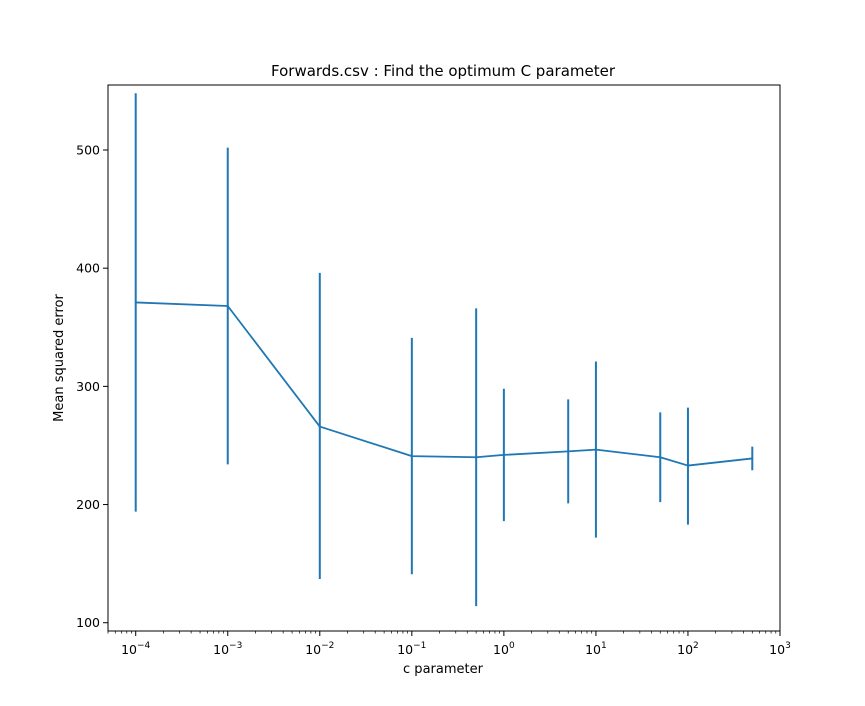 The width and height of the screenshot is (865, 706). I want to click on x-tick-label: 10², so click(688, 649).